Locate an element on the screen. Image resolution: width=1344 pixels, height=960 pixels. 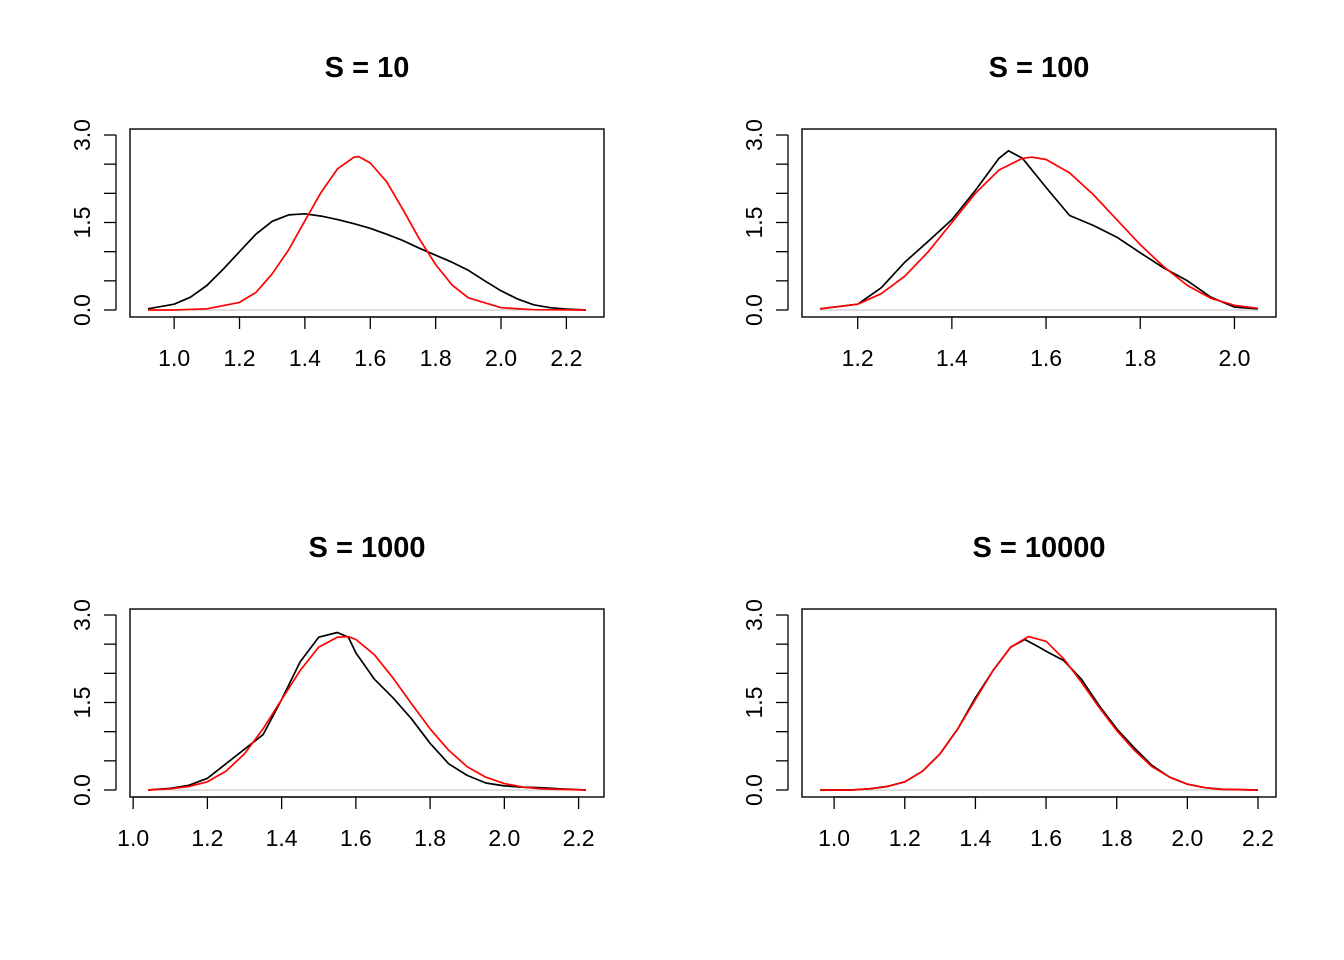
panel-s10: S = 10 1.0 1.2 1.4 1.6 1.8 2.0 2.2 0.0 1.5 3.0 is located at coordinates (337, 211).